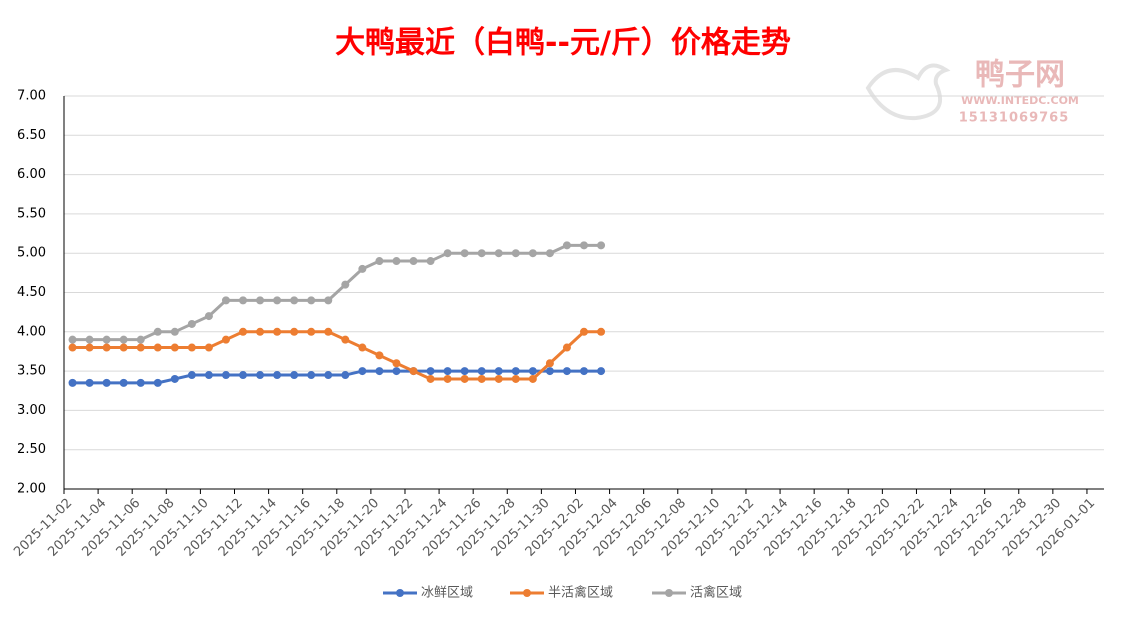 The image size is (1127, 617). What do you see at coordinates (580, 593) in the screenshot?
I see `legend-label: 半活禽区域` at bounding box center [580, 593].